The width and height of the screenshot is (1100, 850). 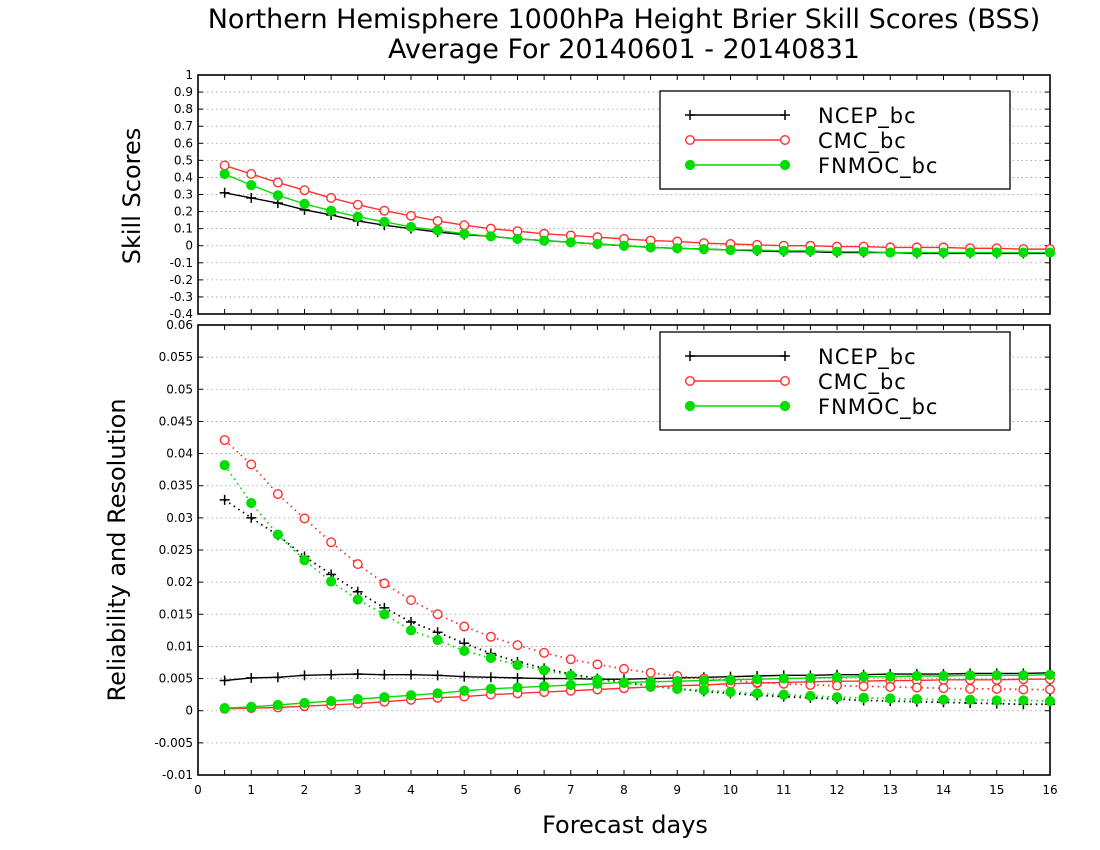 What do you see at coordinates (189, 75) in the screenshot?
I see `y-tick-label: 1` at bounding box center [189, 75].